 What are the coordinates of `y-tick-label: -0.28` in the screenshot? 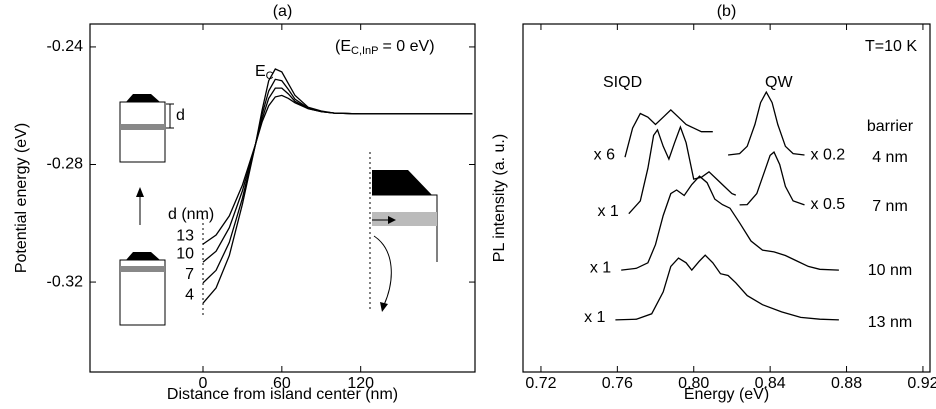 It's located at (65, 164).